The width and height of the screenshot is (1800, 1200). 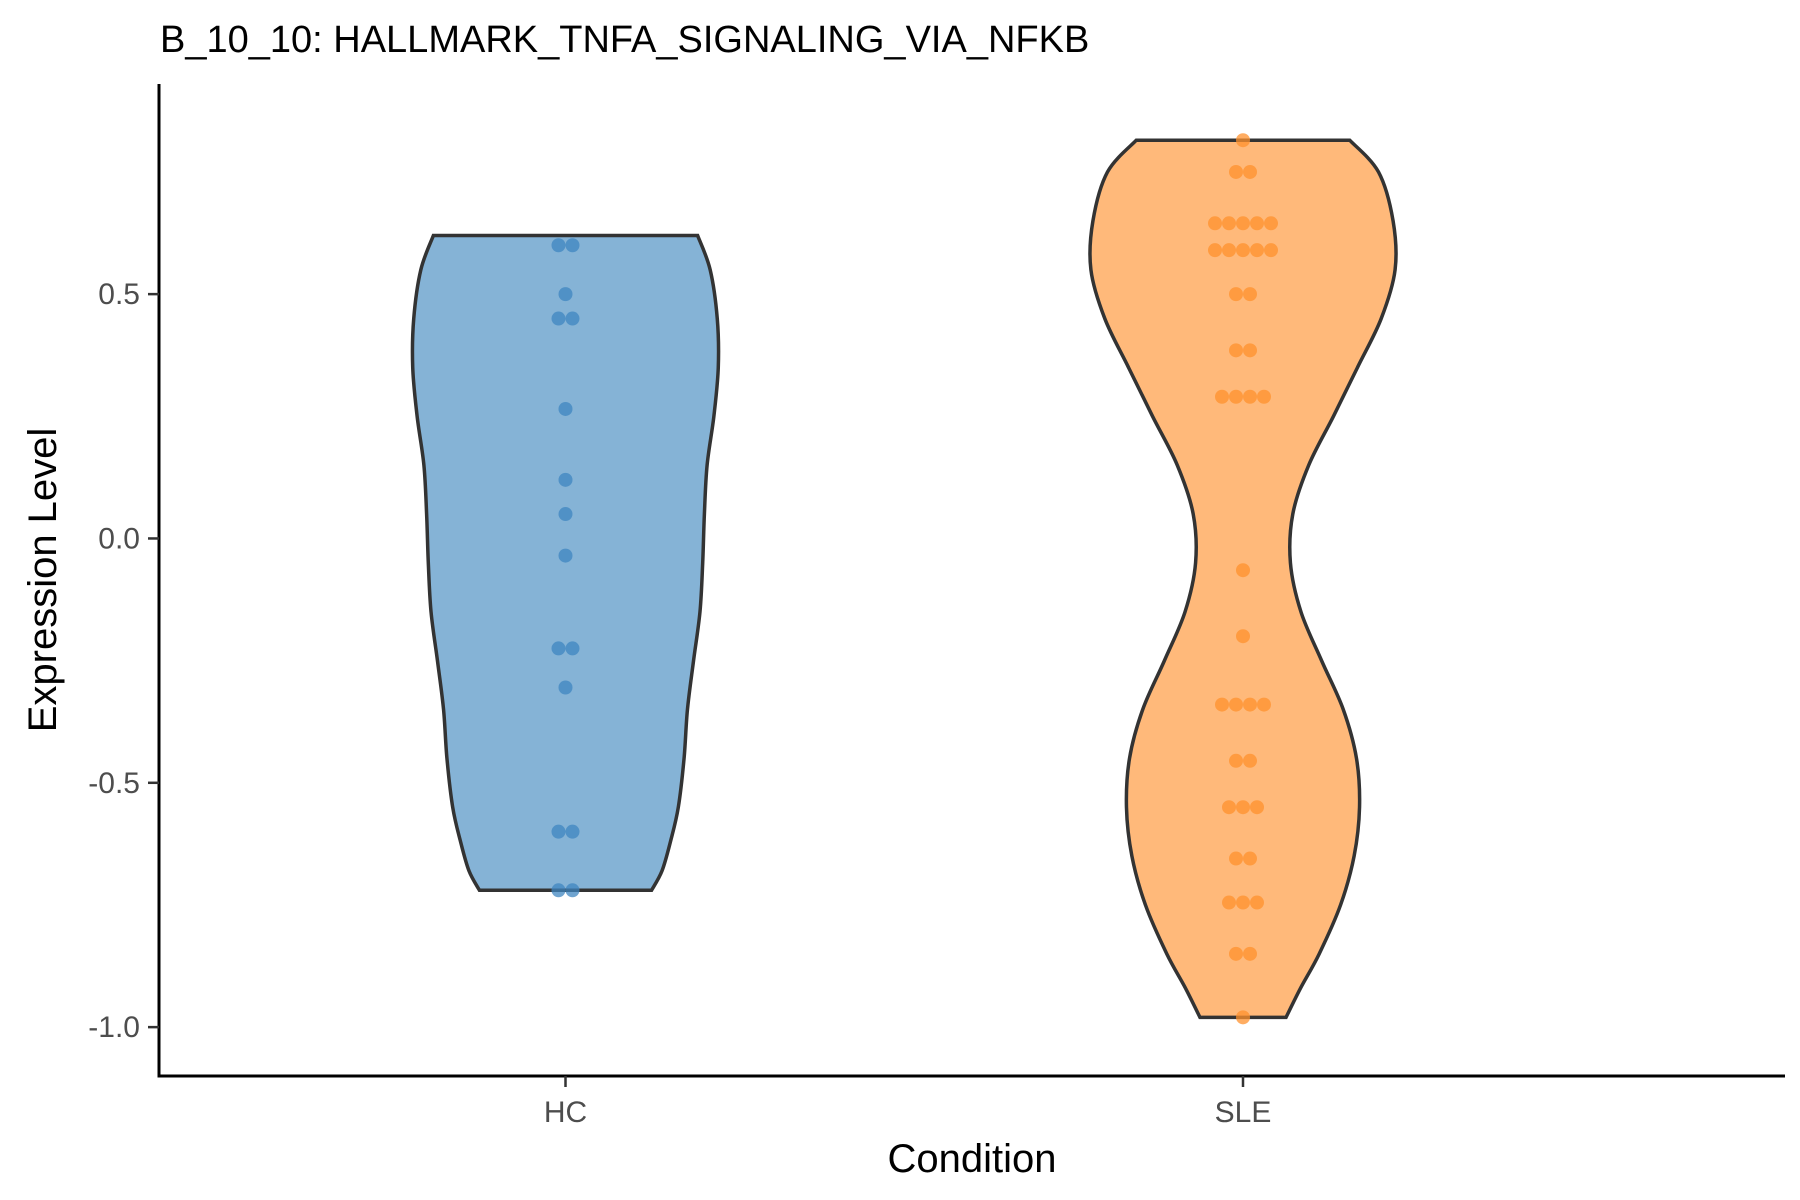 I want to click on y-tick-label: 0.5, so click(x=119, y=294).